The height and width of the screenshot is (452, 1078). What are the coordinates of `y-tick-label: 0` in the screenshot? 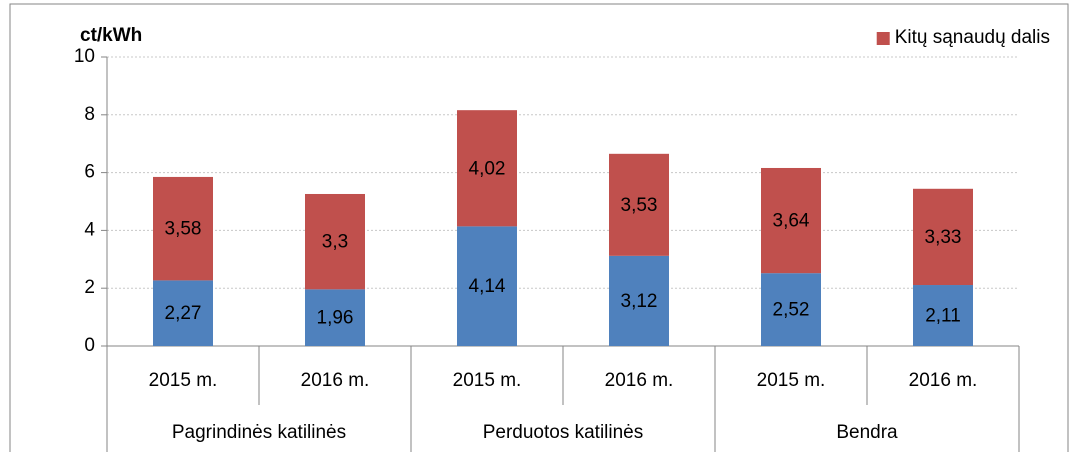 It's located at (89, 345).